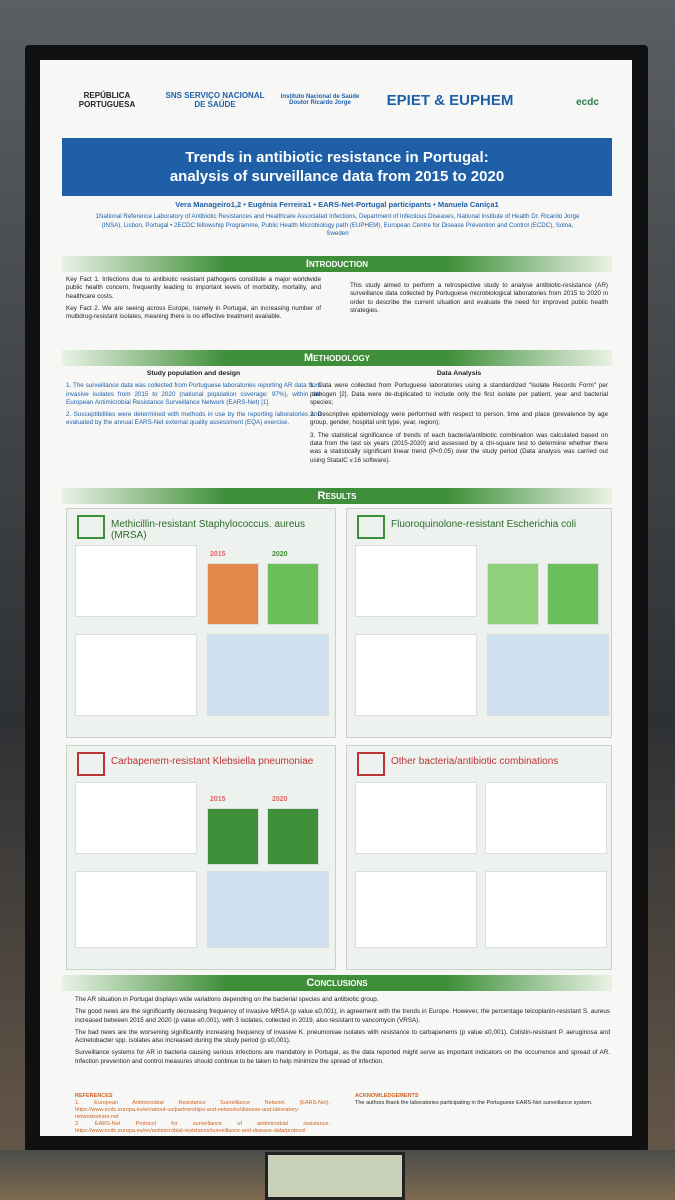  What do you see at coordinates (337, 983) in the screenshot?
I see `section-heading: Conclusions` at bounding box center [337, 983].